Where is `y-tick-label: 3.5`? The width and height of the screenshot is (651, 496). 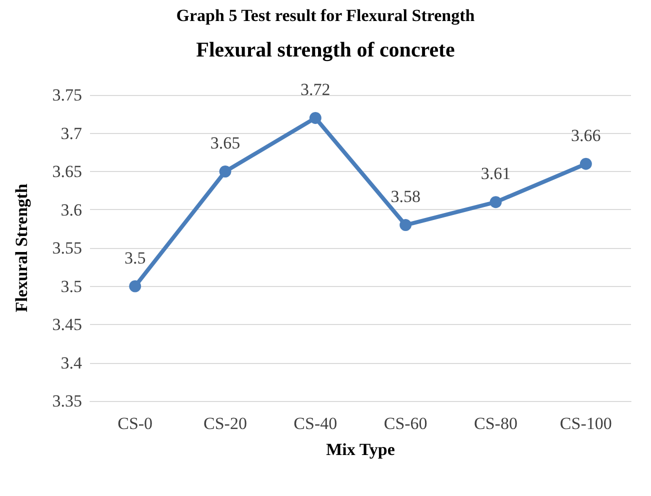 y-tick-label: 3.5 is located at coordinates (71, 286).